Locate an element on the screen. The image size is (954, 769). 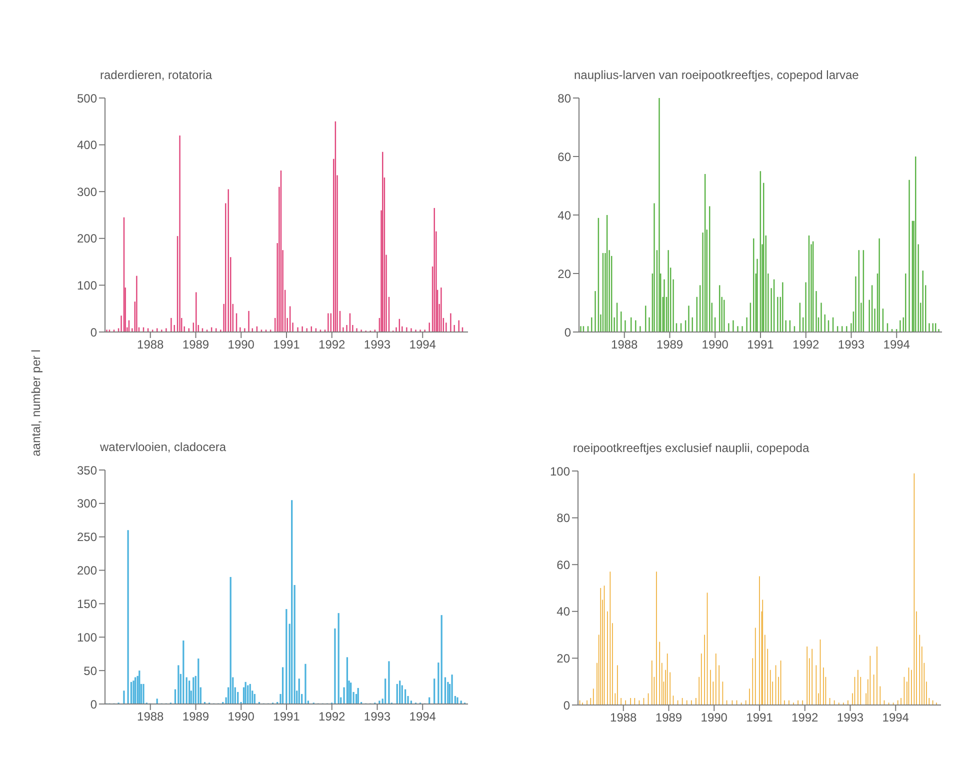
y-tick-label: 150 is located at coordinates (87, 603).